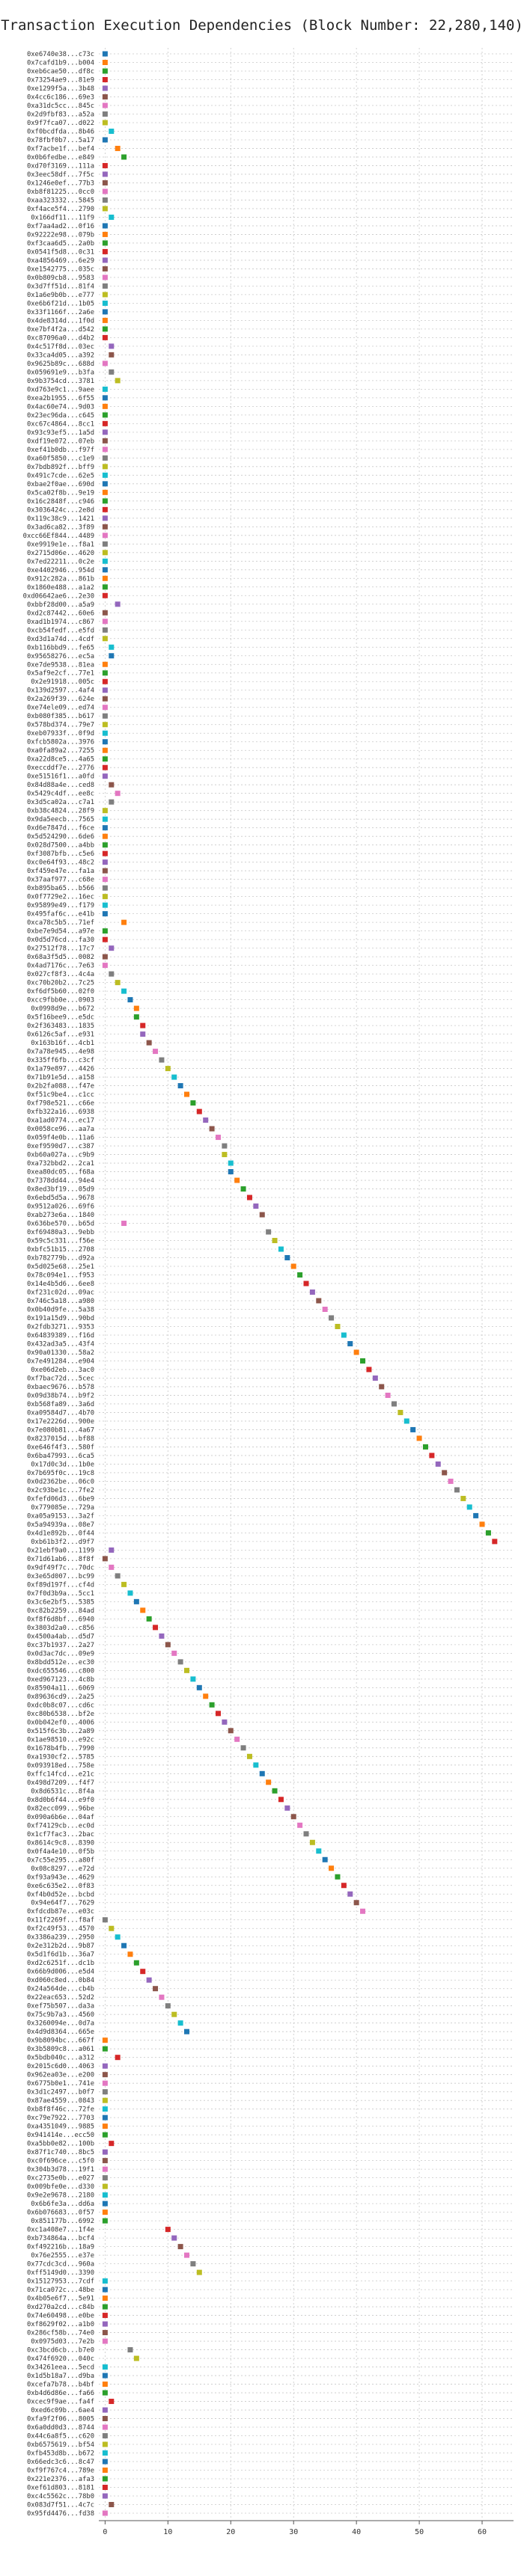  What do you see at coordinates (60, 2110) in the screenshot?
I see `y-tick-label: 0xb8f8f46c...72fe` at bounding box center [60, 2110].